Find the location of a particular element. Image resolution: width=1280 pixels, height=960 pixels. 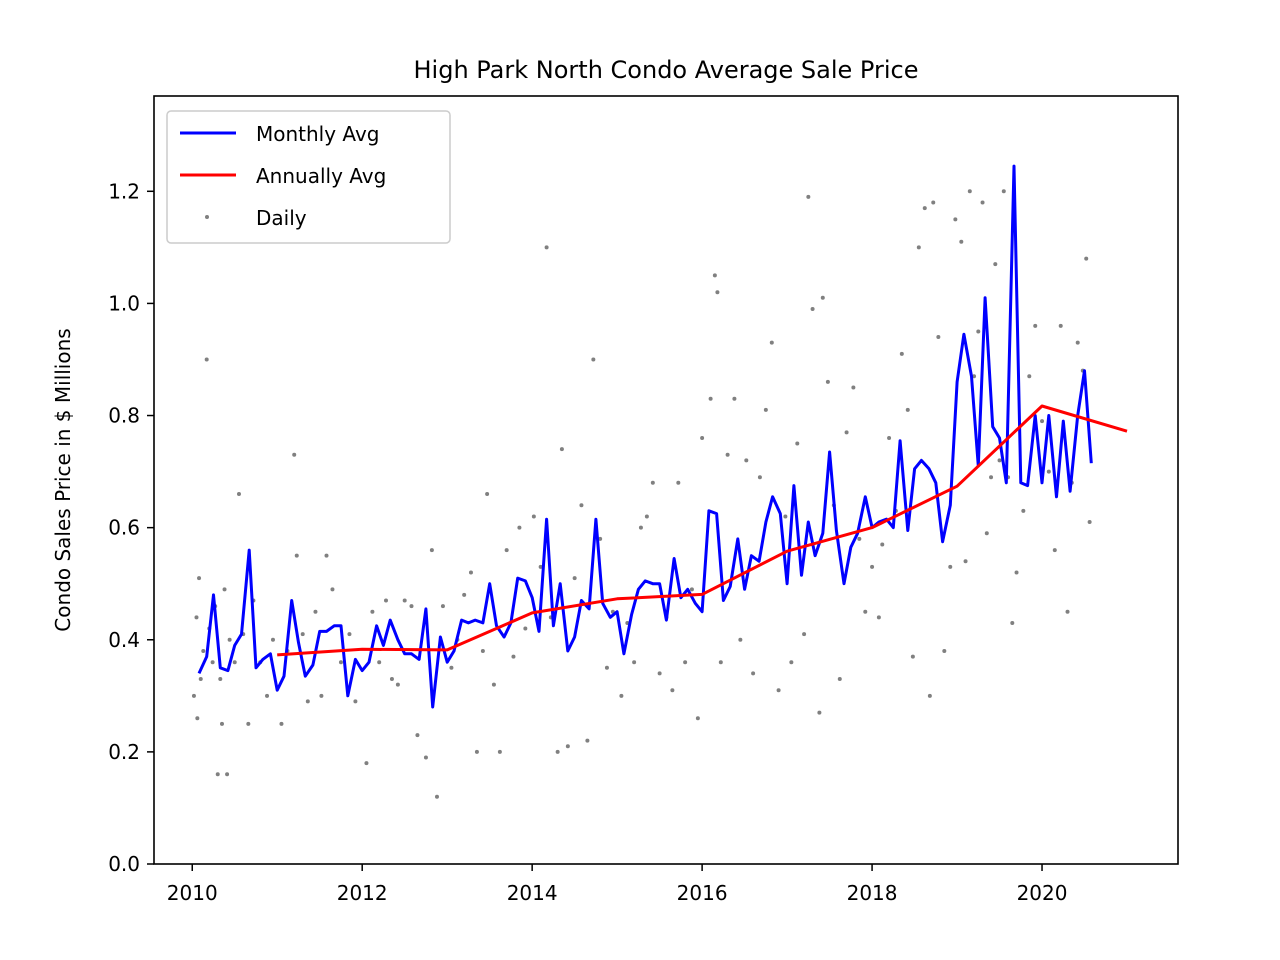

legend-daily-swatch is located at coordinates (207, 217).